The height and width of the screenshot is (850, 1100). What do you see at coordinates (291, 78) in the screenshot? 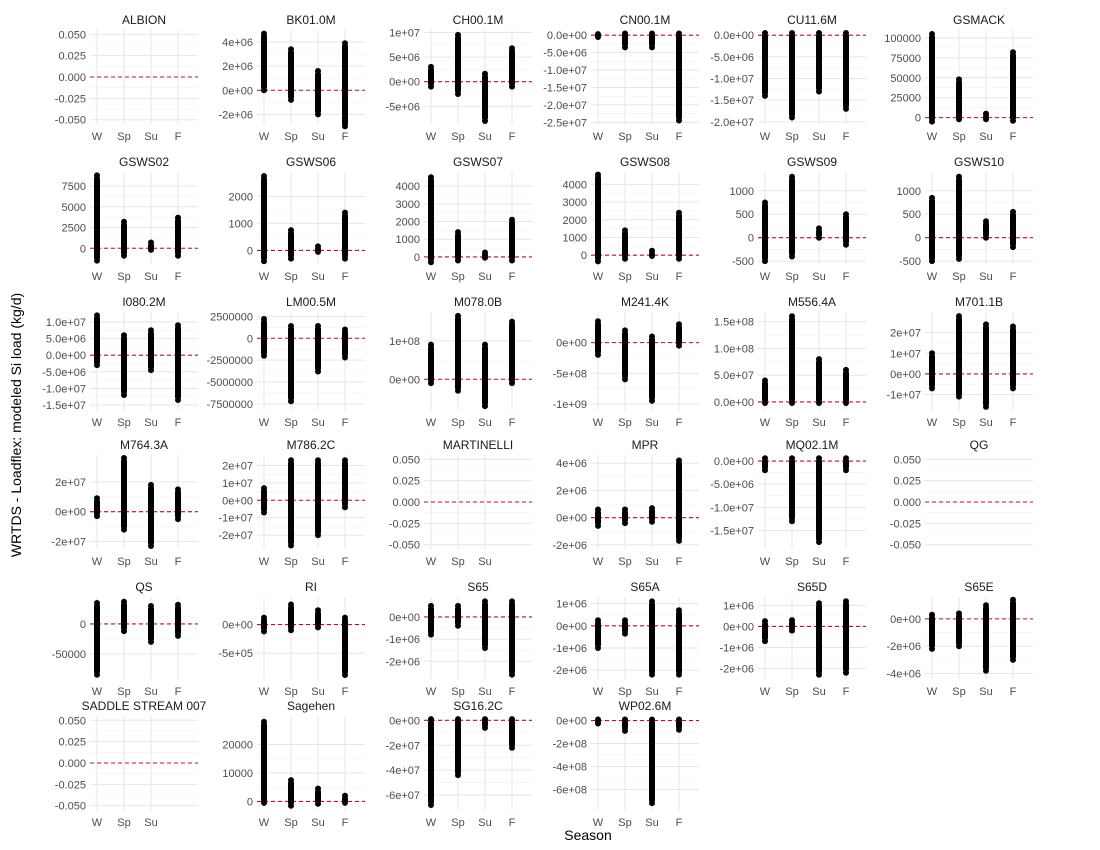
I see `facet-panel: -2e+06 0e+00 2e+06 4e+06 W Sp Su F BK01.0M` at bounding box center [291, 78].